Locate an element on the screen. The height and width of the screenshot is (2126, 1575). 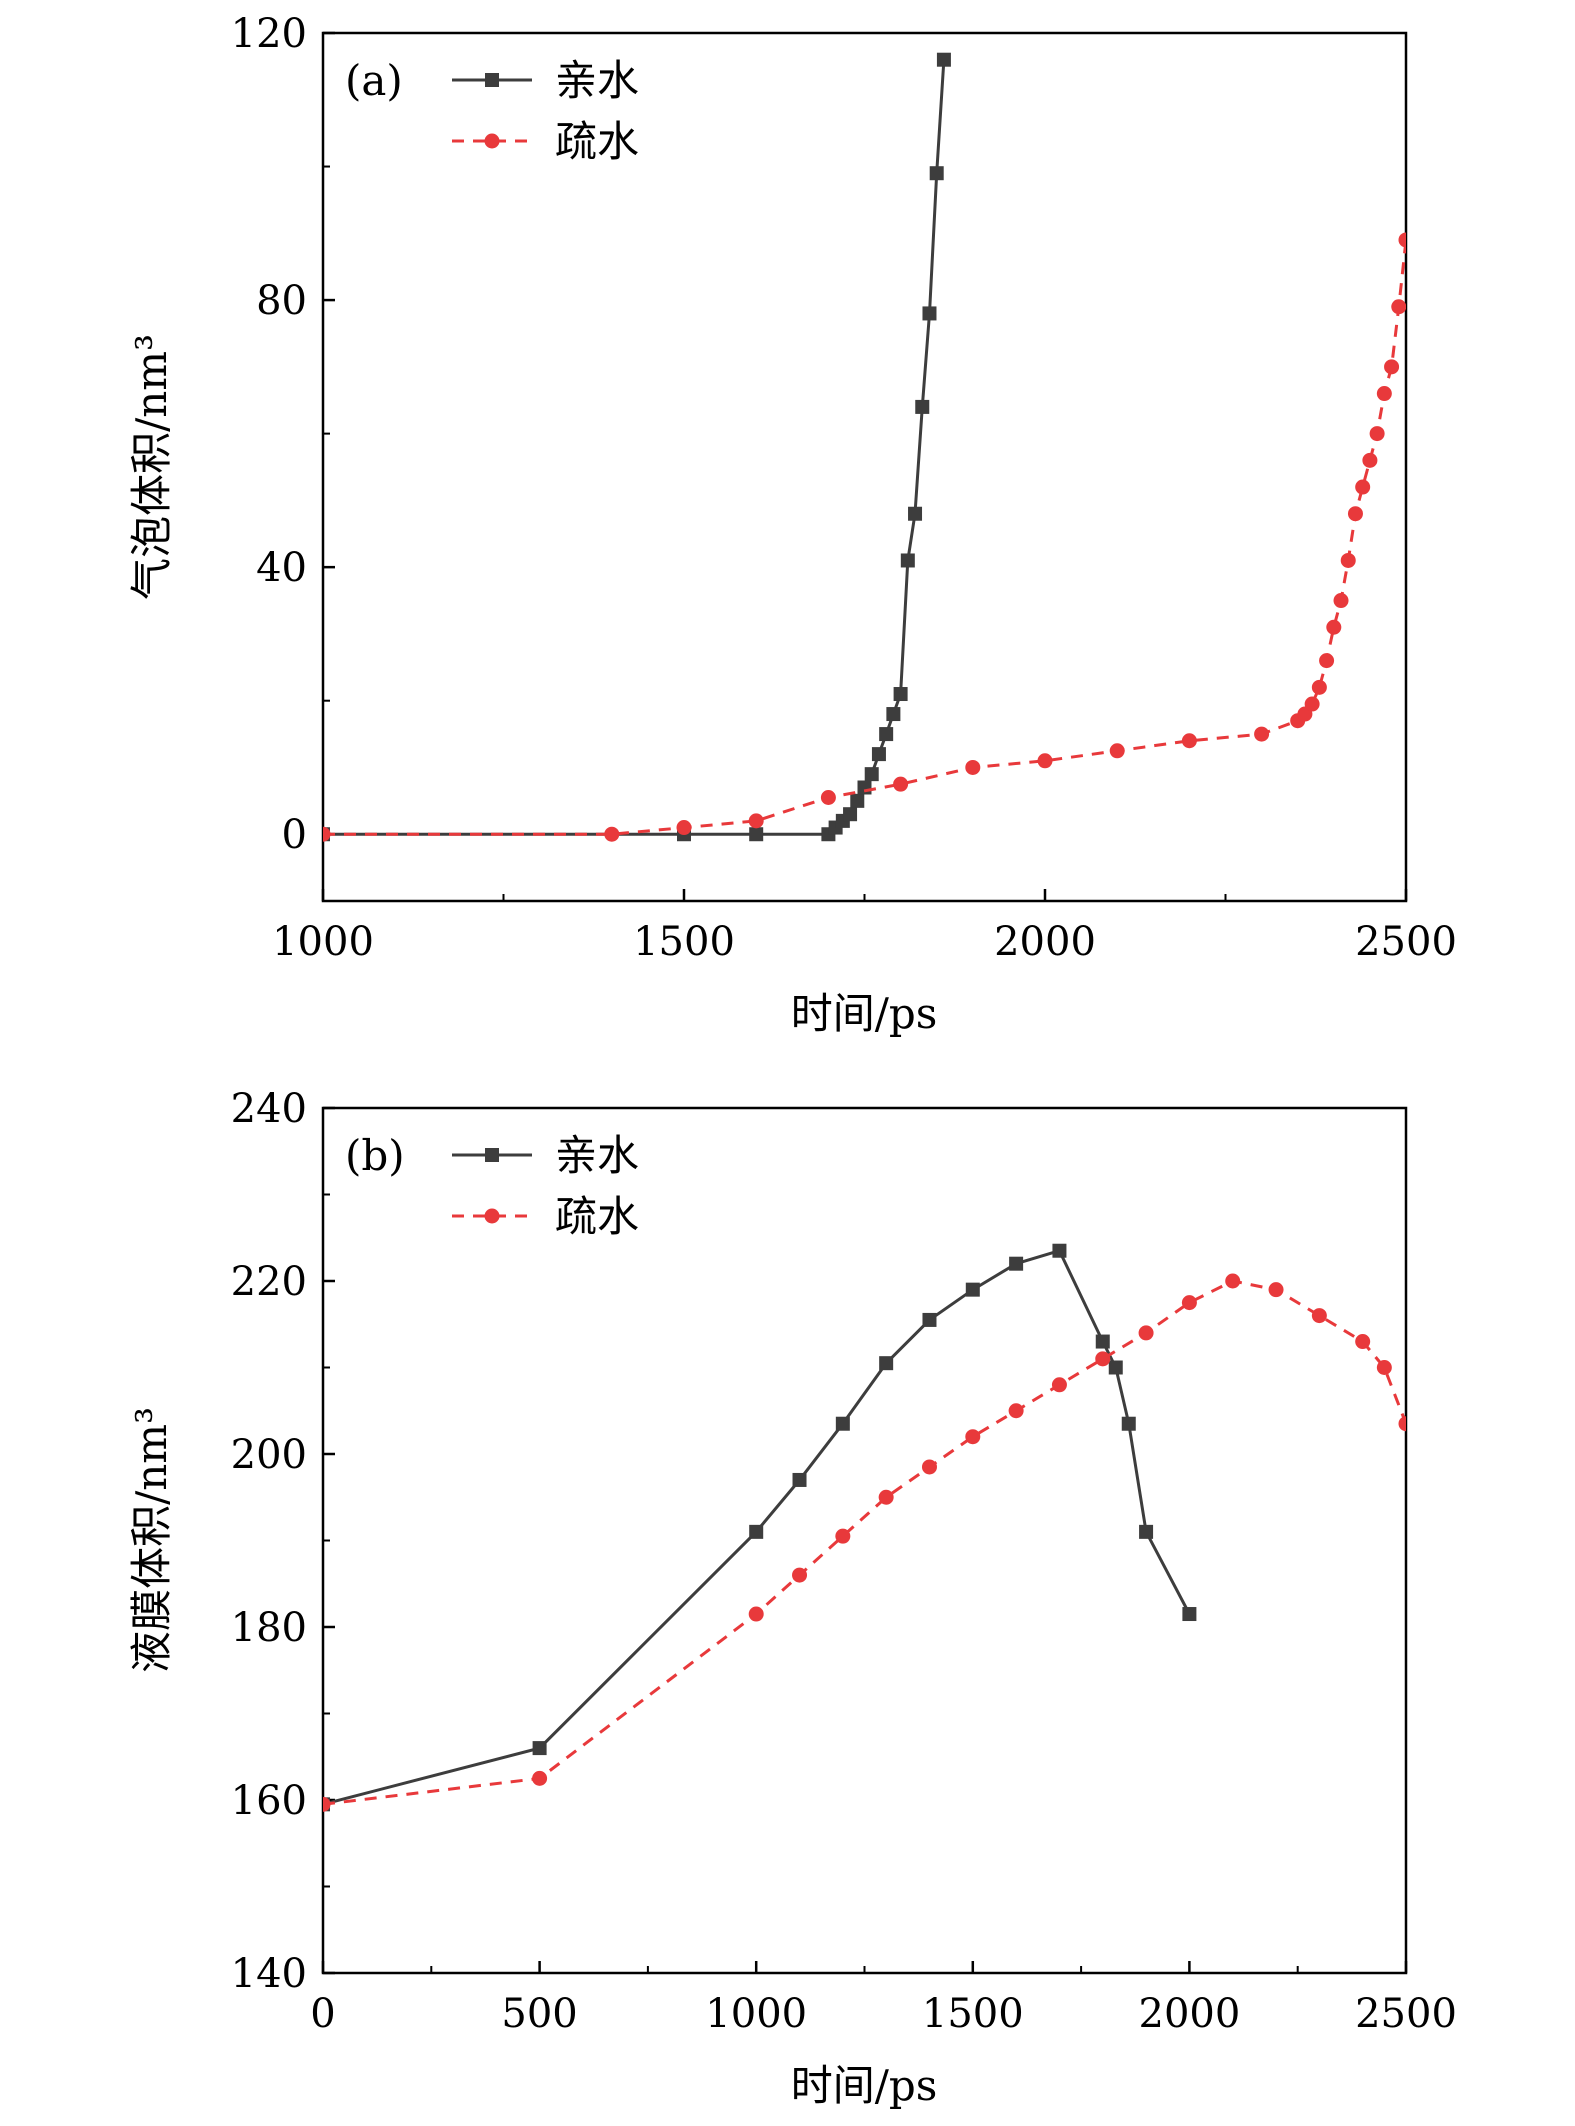
x-tick-label: 0 is located at coordinates (322, 2014).